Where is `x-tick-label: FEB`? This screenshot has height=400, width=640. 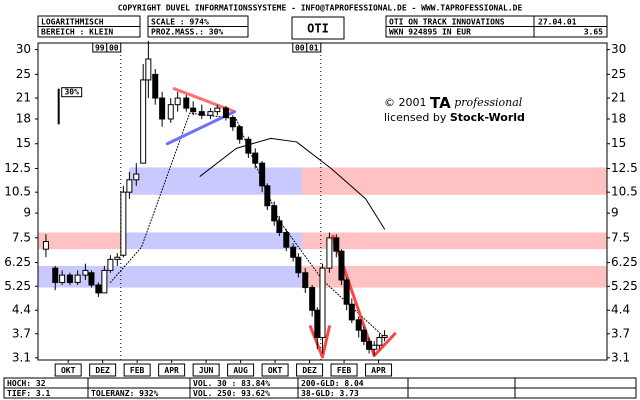 x-tick-label: FEB is located at coordinates (137, 370).